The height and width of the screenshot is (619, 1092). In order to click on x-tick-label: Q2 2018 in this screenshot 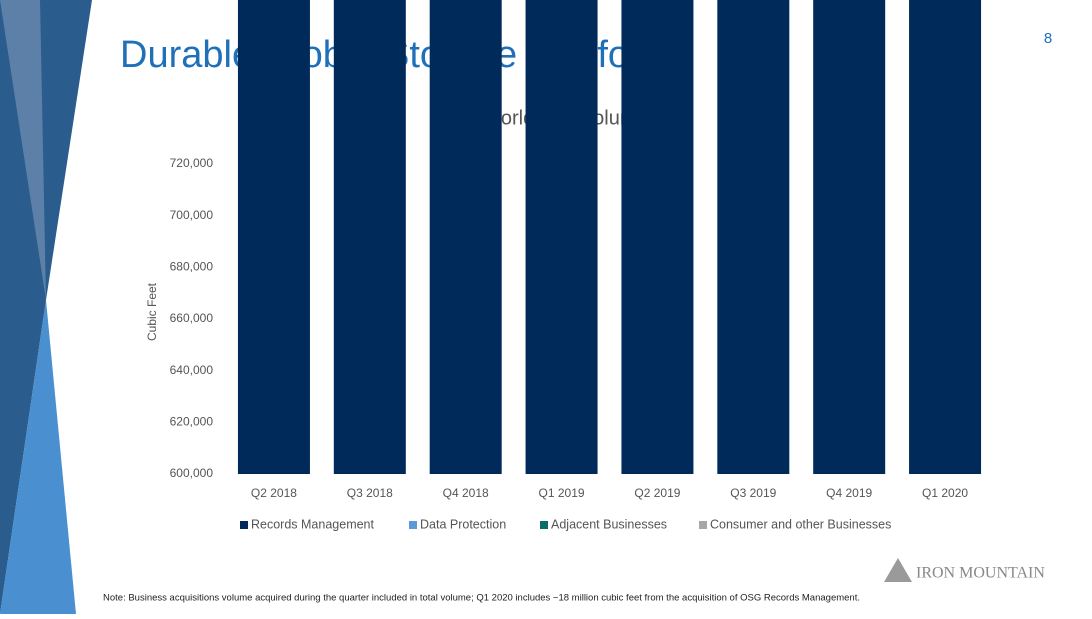, I will do `click(274, 493)`.